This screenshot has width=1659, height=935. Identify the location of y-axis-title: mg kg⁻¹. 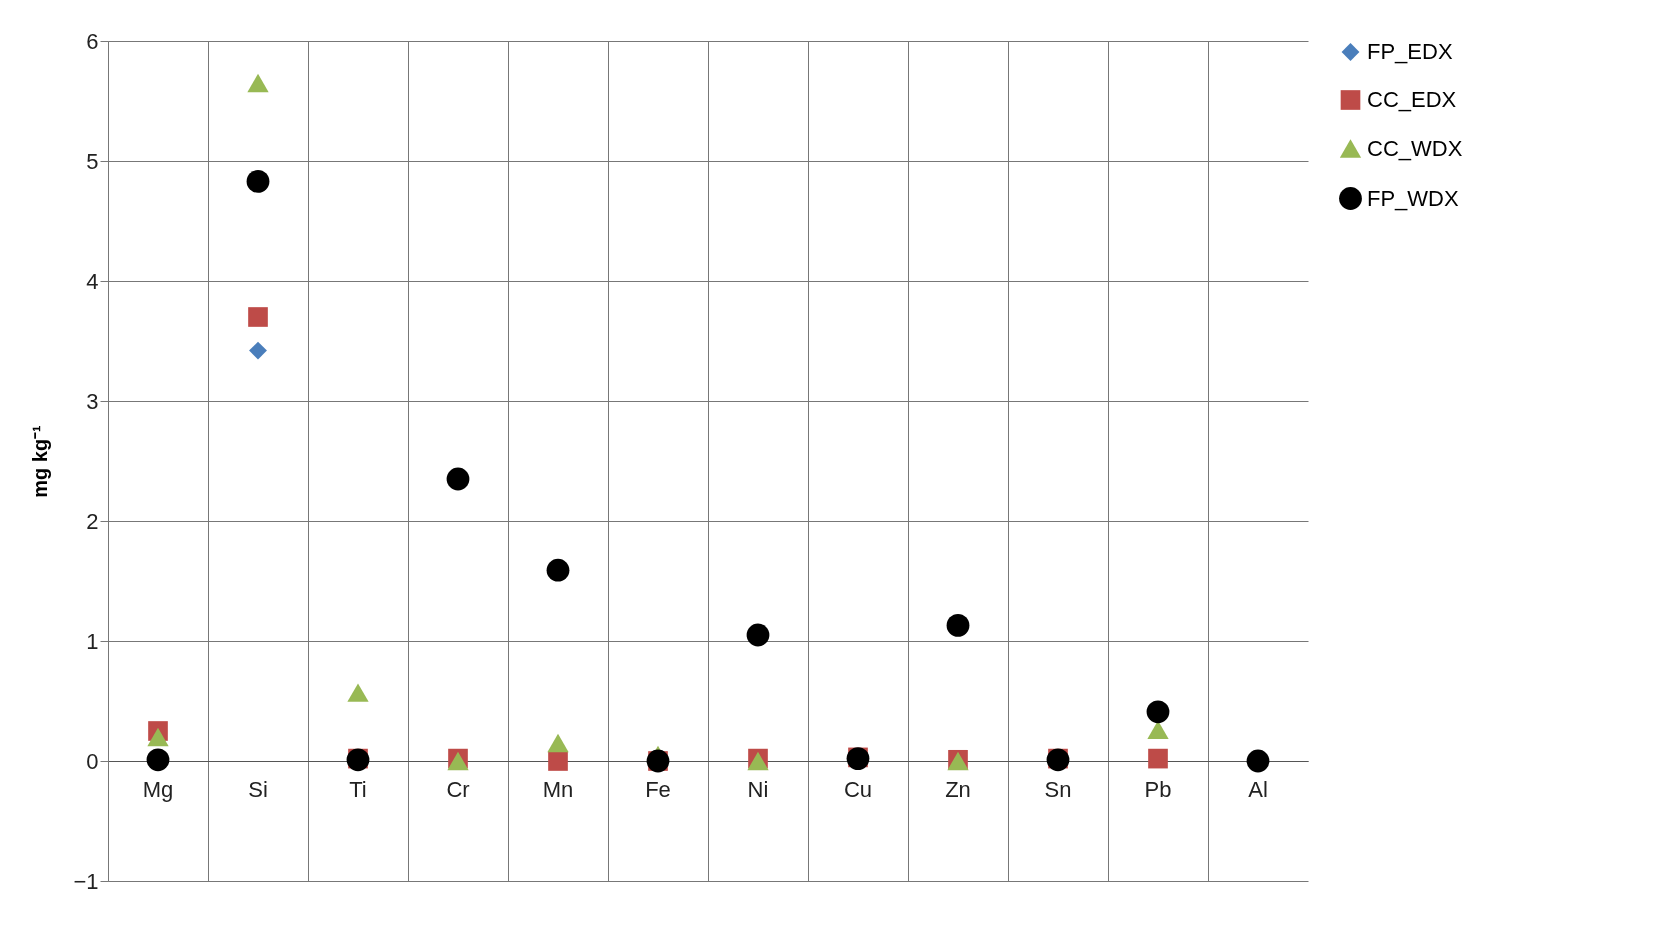
(40, 461).